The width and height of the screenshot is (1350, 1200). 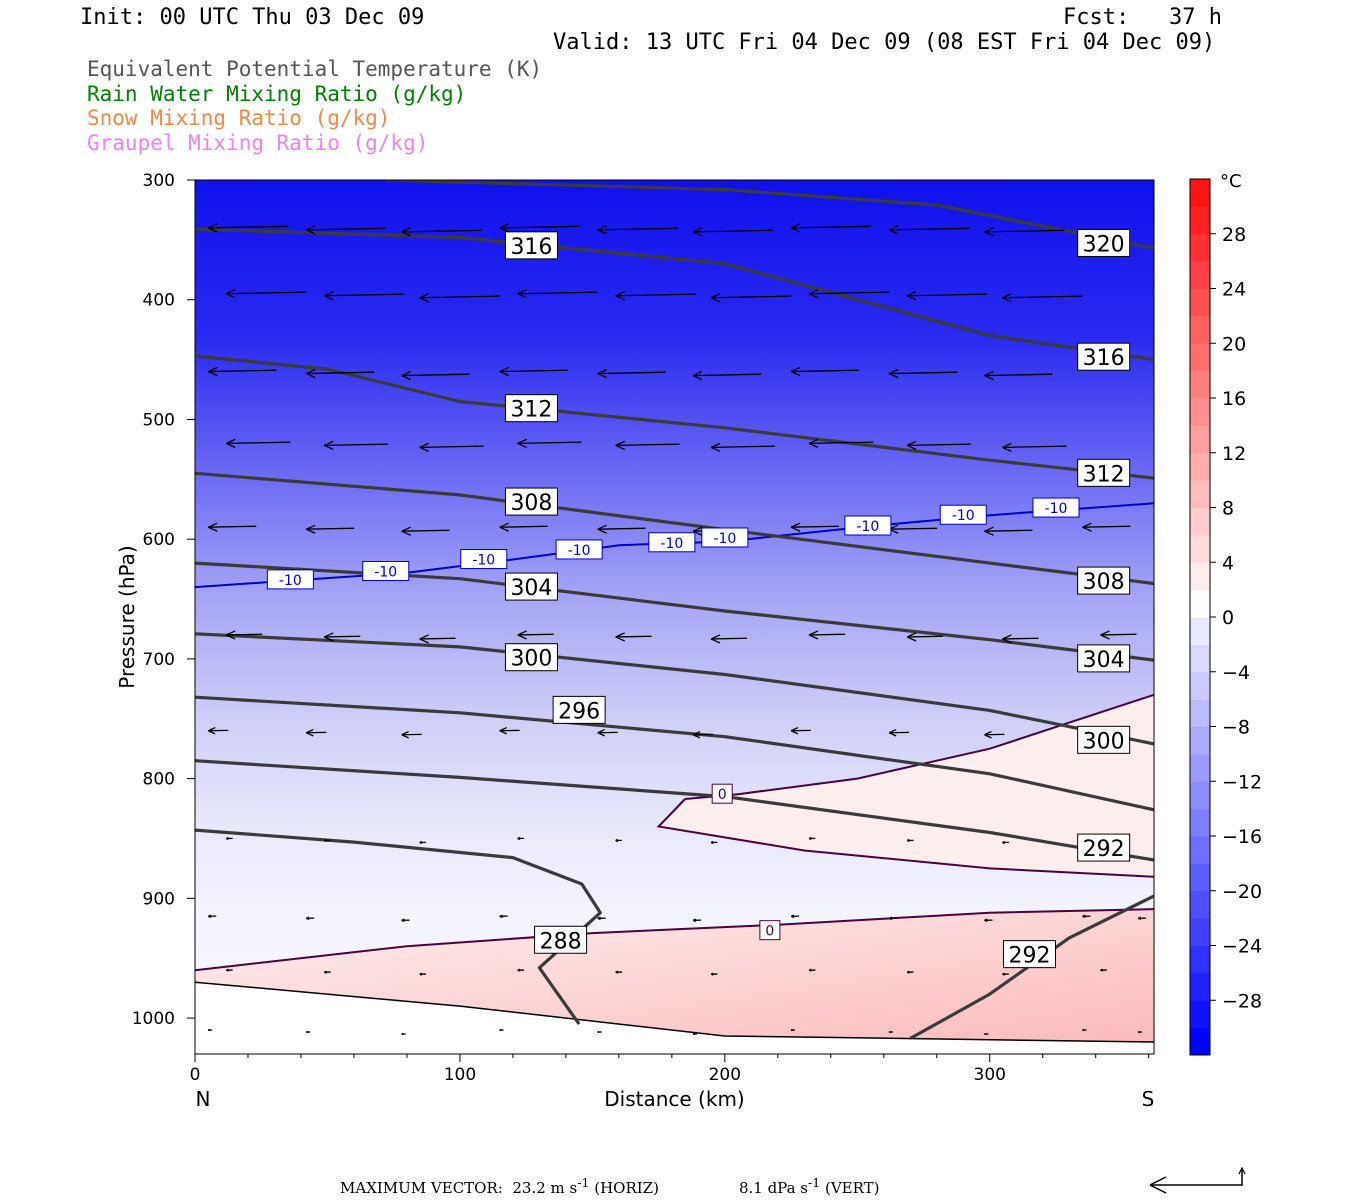 I want to click on y-tick-label: 700, so click(x=159, y=660).